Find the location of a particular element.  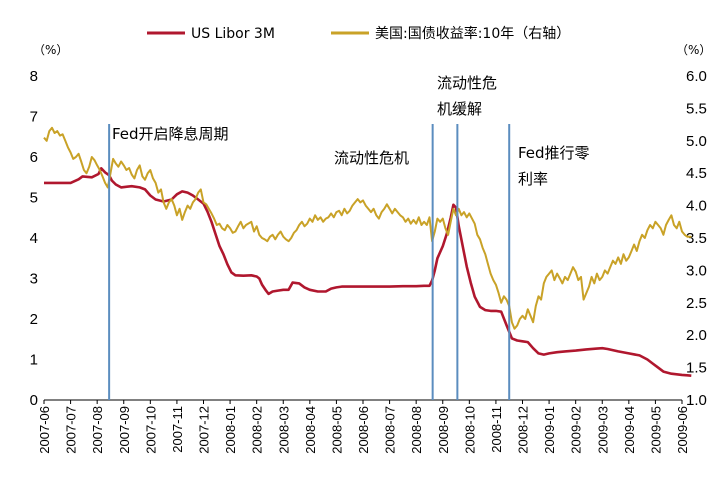

right-axis-ticks: 1.0 1.5 2.0 2.5 3.0 3.5 4.0 4.5 5.0 5.5 6.0 is located at coordinates (696, 238).